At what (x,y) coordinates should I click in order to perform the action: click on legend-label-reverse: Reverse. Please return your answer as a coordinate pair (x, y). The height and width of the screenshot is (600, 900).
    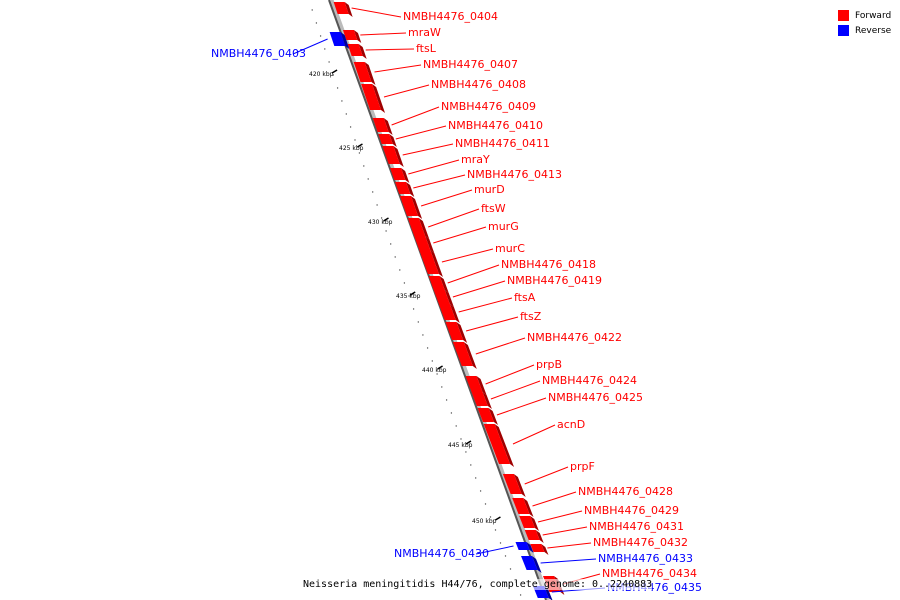
    Looking at the image, I should click on (873, 30).